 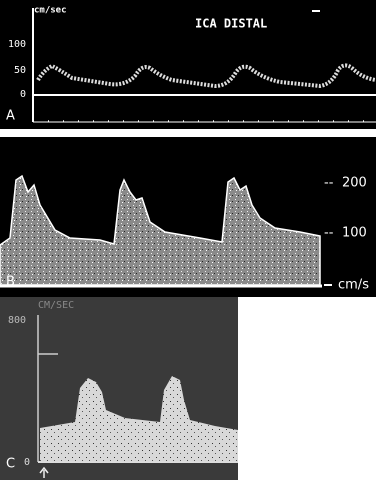 What do you see at coordinates (206, 76) in the screenshot?
I see `waveform` at bounding box center [206, 76].